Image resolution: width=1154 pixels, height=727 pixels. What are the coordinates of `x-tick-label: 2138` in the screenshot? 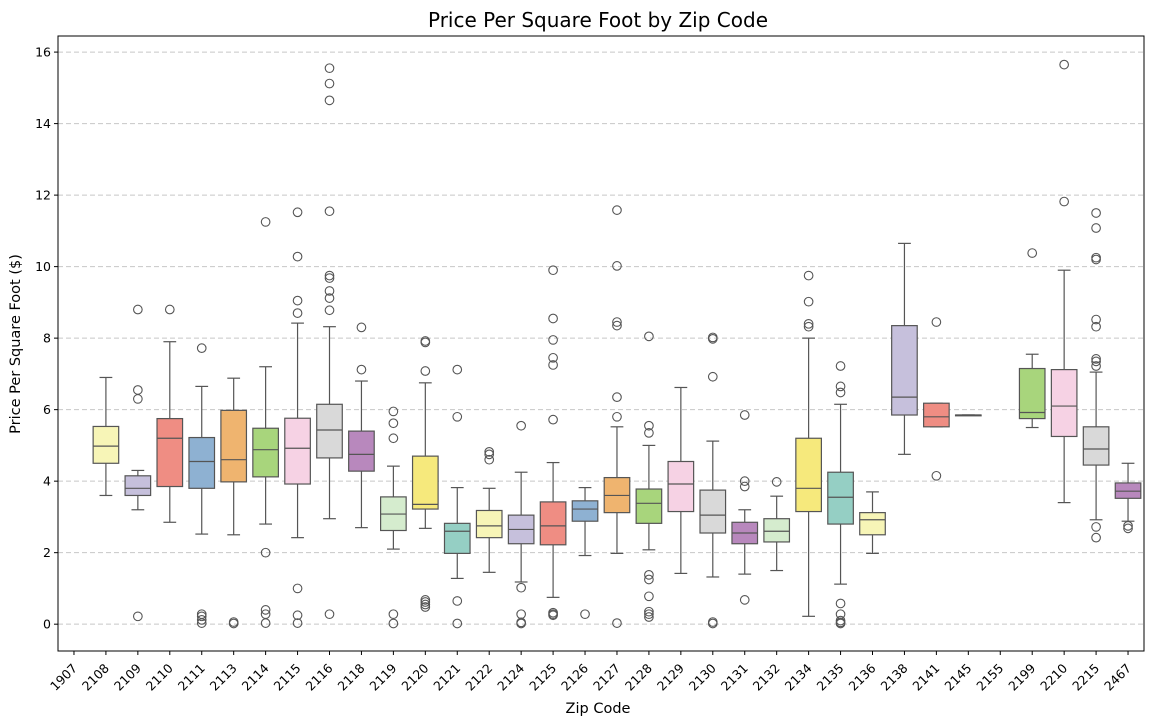 It's located at (893, 676).